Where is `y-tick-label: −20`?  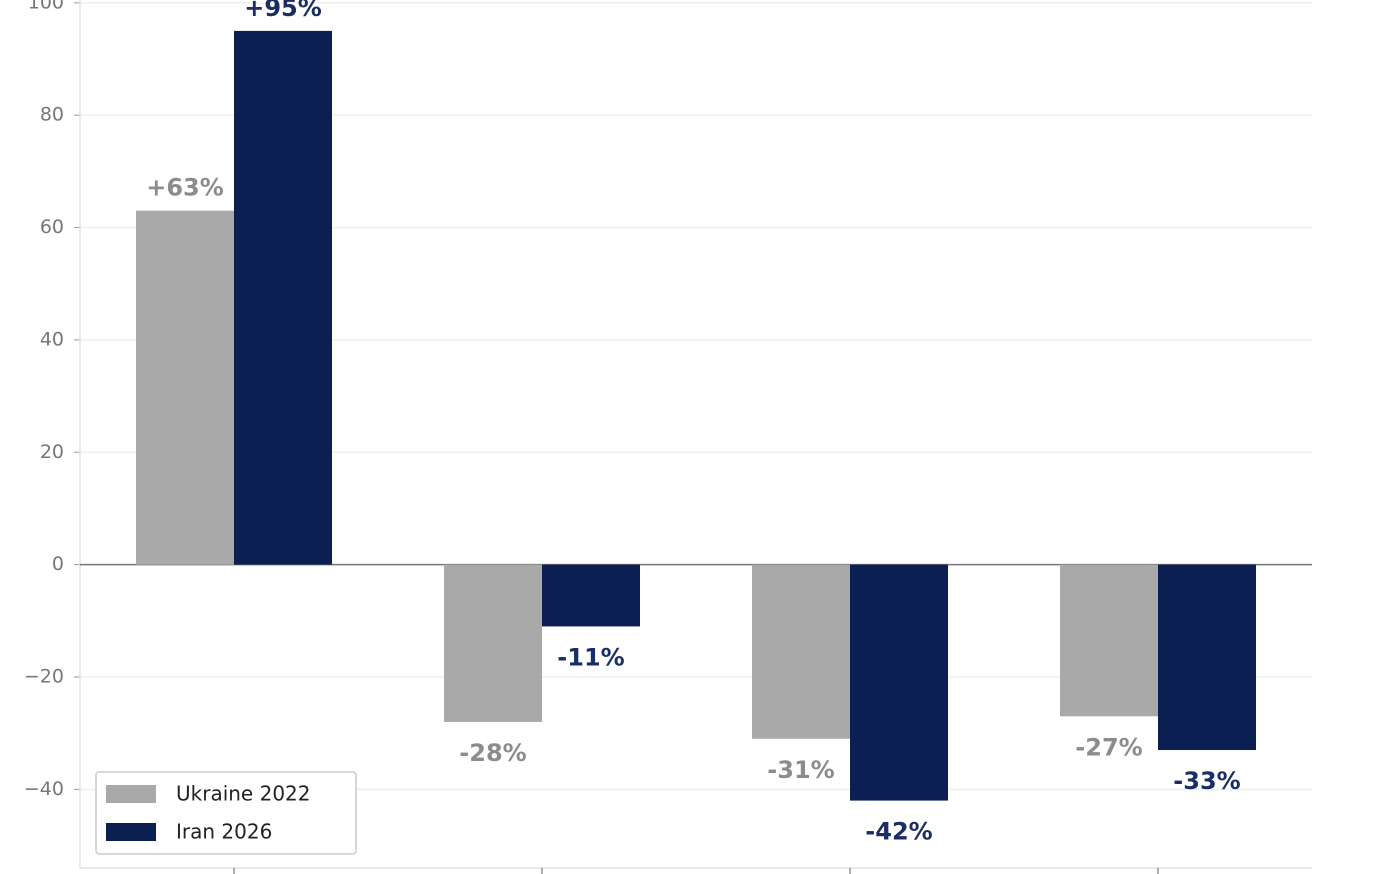
y-tick-label: −20 is located at coordinates (44, 676).